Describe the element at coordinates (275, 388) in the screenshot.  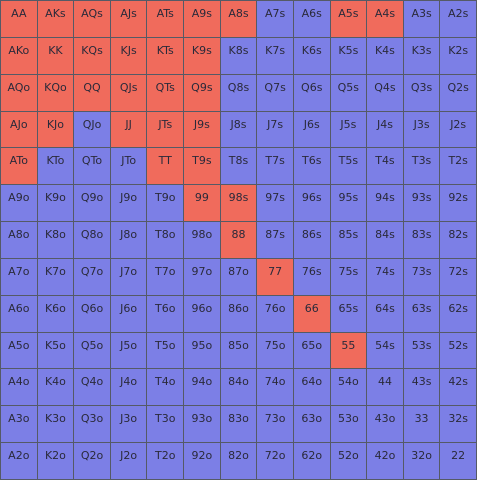
I see `hand-cell: 74o` at that location.